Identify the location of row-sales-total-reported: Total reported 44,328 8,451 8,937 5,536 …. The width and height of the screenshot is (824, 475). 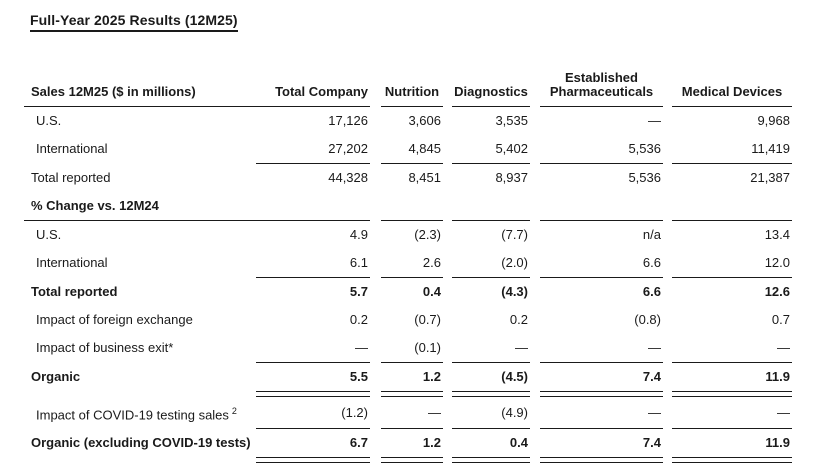
(408, 178).